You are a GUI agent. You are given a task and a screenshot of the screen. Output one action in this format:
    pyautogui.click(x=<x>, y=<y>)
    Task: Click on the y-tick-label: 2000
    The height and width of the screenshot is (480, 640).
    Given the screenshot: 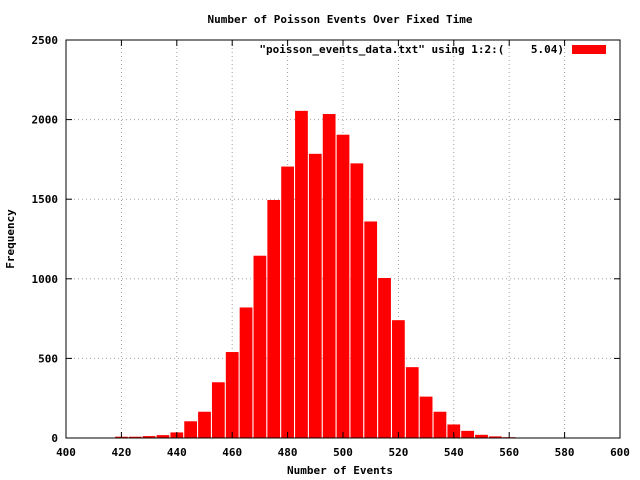 What is the action you would take?
    pyautogui.click(x=45, y=120)
    